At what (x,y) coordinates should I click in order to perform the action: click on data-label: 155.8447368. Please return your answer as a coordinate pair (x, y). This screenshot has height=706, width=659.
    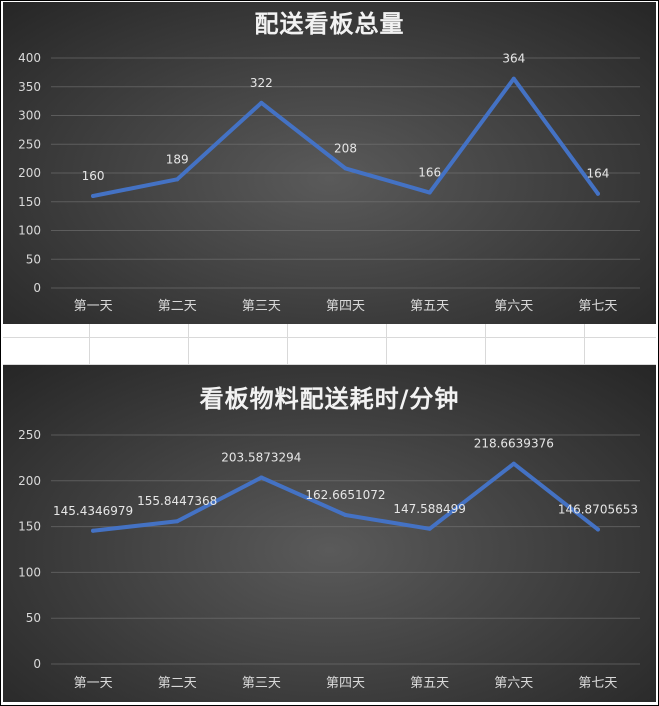
    Looking at the image, I should click on (177, 501).